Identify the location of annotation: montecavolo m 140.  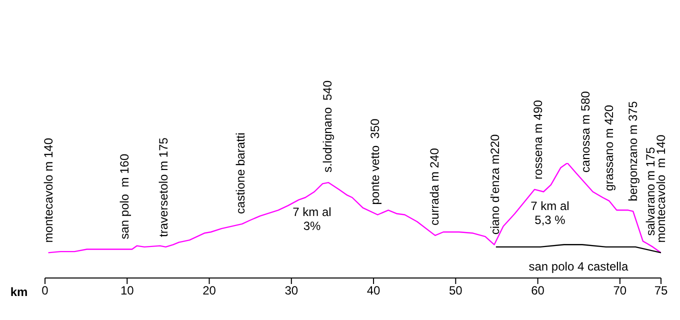
(48, 190).